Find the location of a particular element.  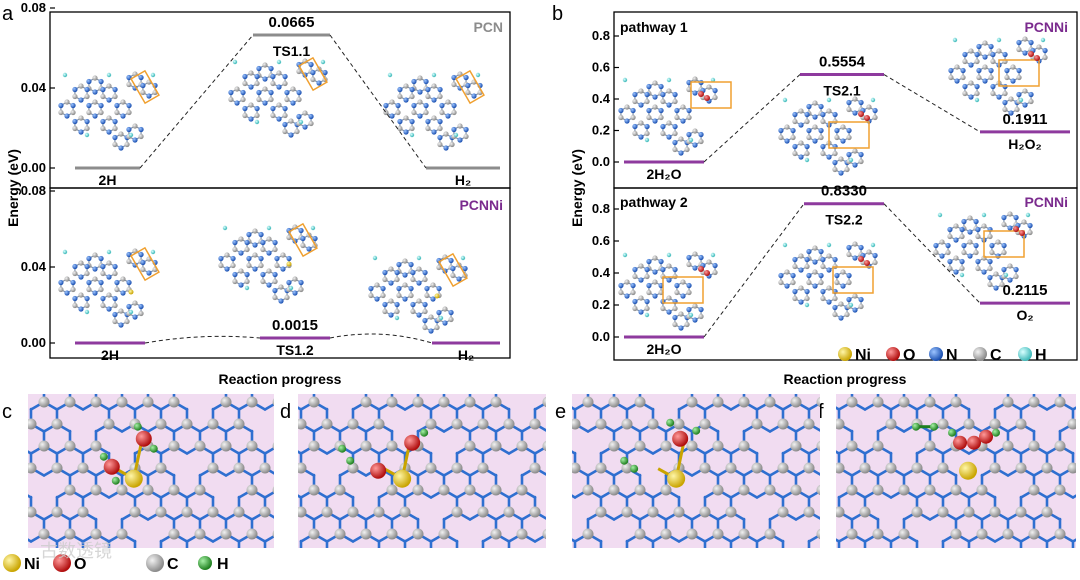

legend-b-item: H is located at coordinates (1032, 355).